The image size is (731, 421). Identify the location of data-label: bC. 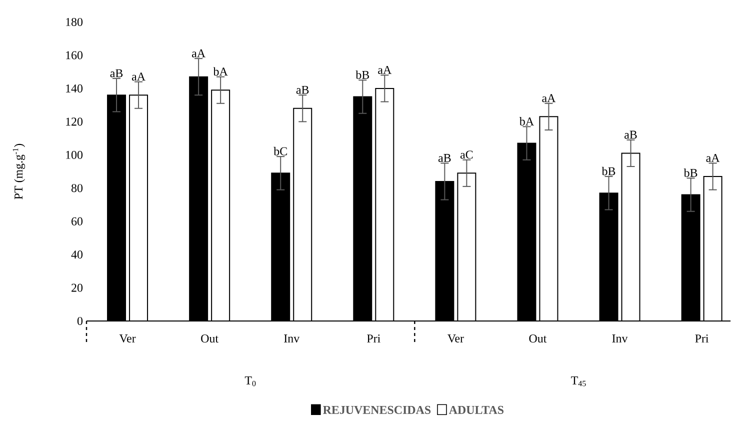
(280, 151).